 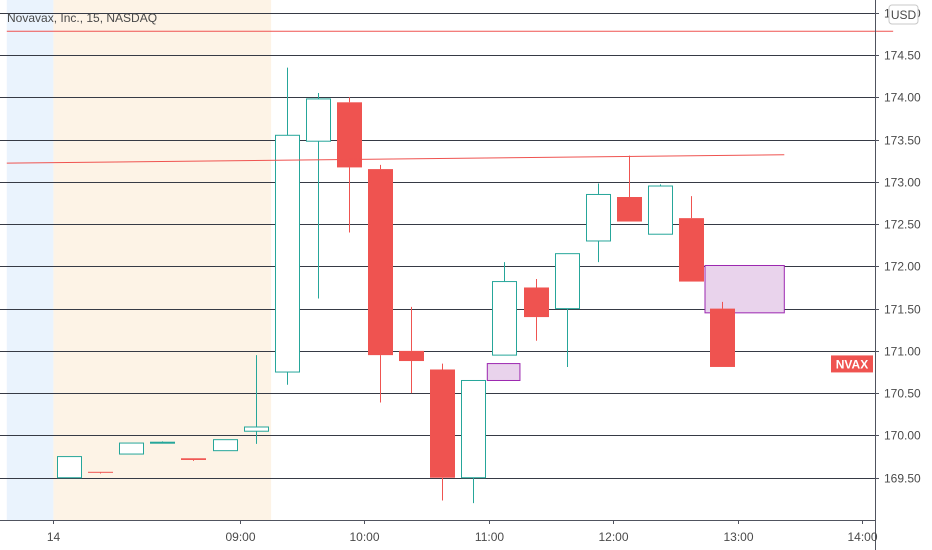 What do you see at coordinates (902, 436) in the screenshot?
I see `price-tick-label: 170.00` at bounding box center [902, 436].